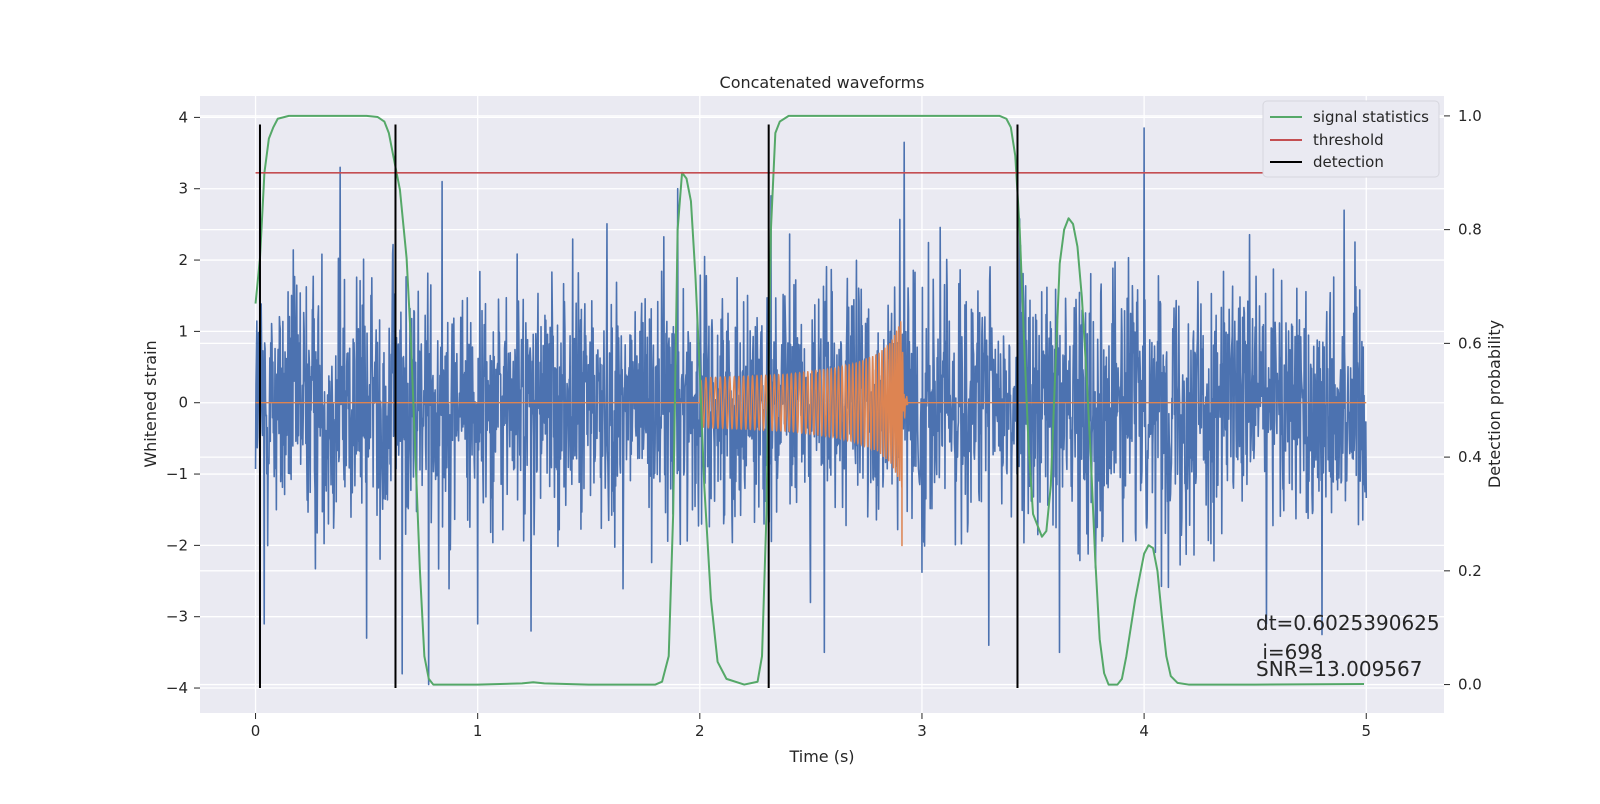  What do you see at coordinates (1348, 646) in the screenshot?
I see `annotation: dt=0.6025390625 i=698 SNR=13.009567` at bounding box center [1348, 646].